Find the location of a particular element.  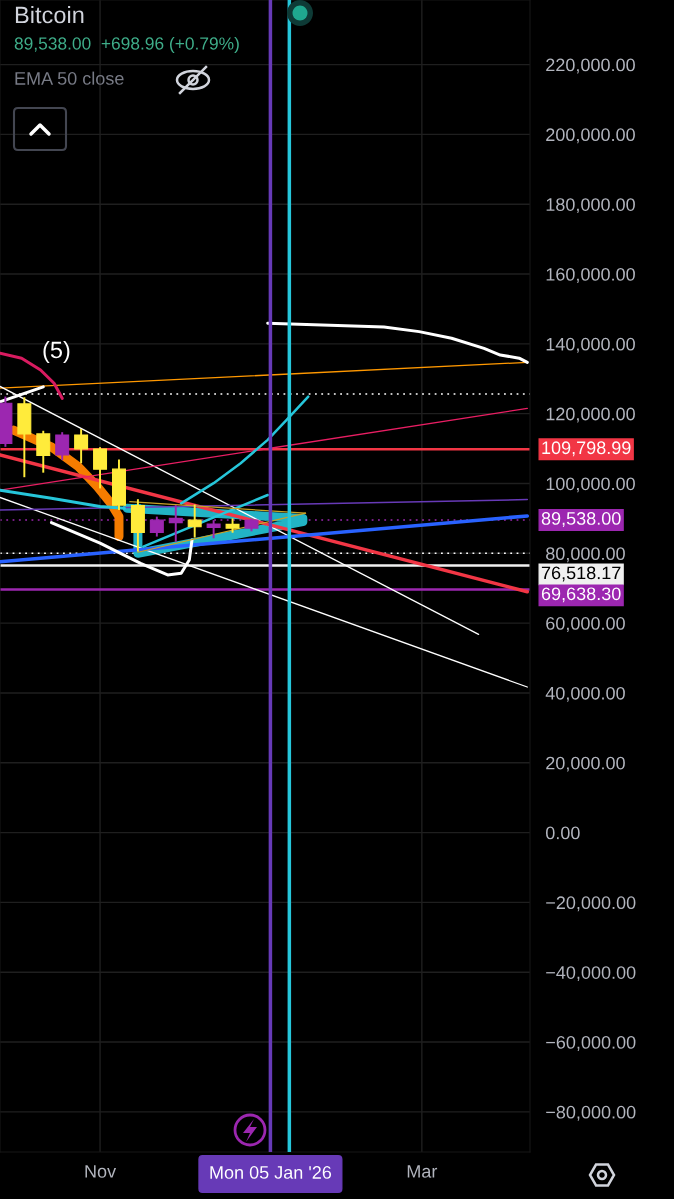

y-tick-label: −60,000.00 is located at coordinates (591, 1043).